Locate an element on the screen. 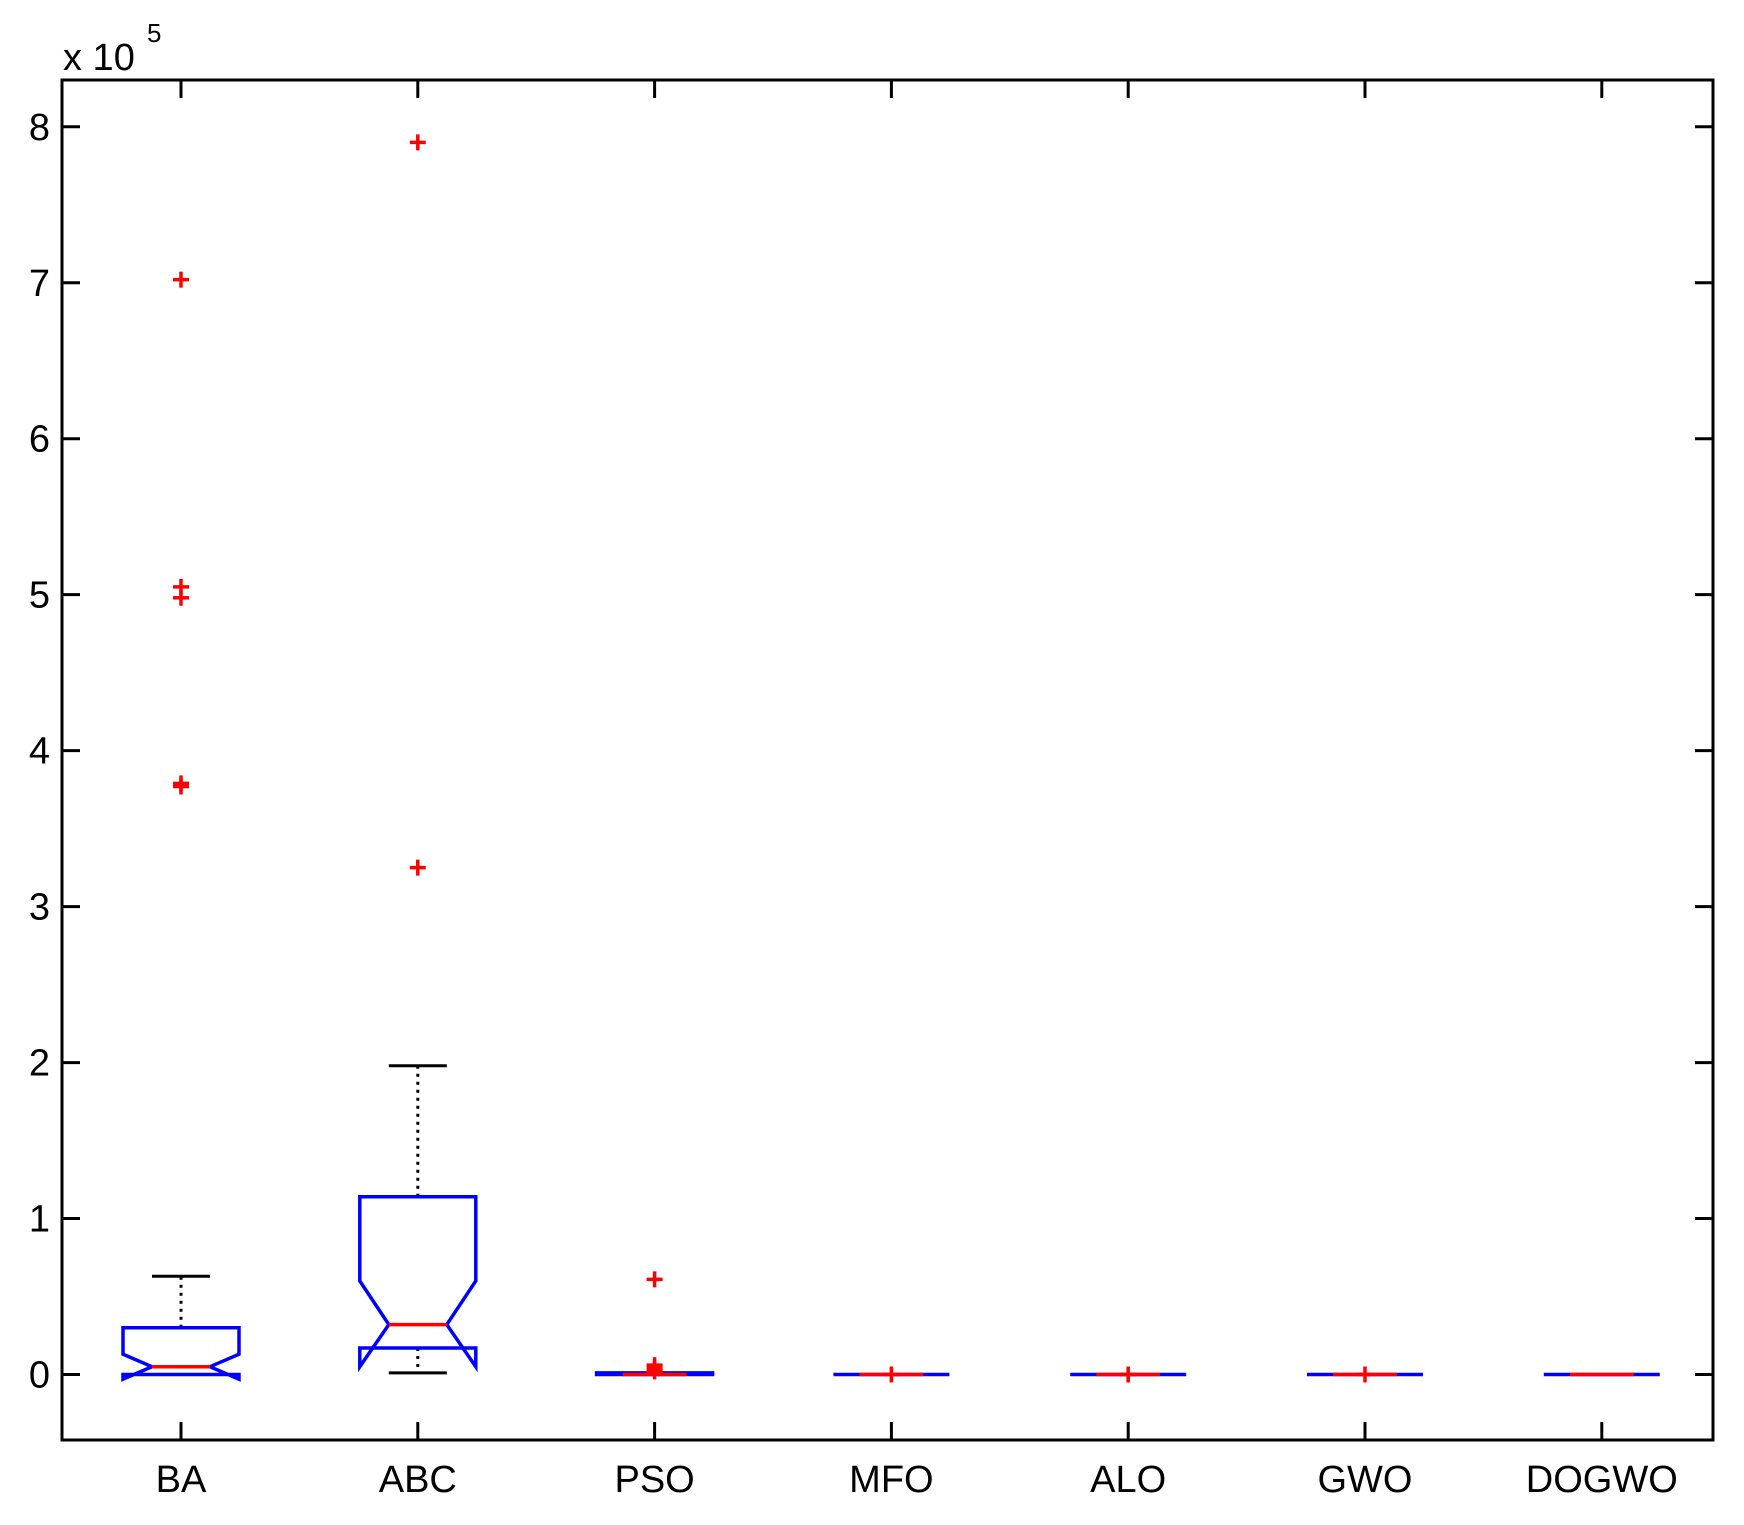 This screenshot has height=1525, width=1744. y-tick-label: 2 is located at coordinates (39, 1064).